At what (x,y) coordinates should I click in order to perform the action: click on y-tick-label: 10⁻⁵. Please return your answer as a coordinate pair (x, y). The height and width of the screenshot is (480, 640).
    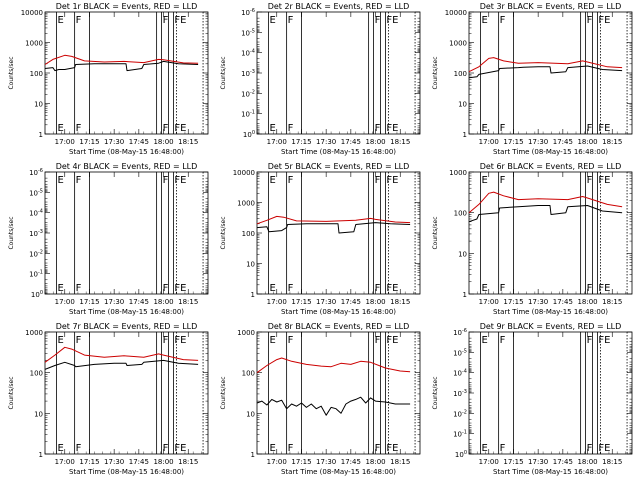
    Looking at the image, I should click on (248, 32).